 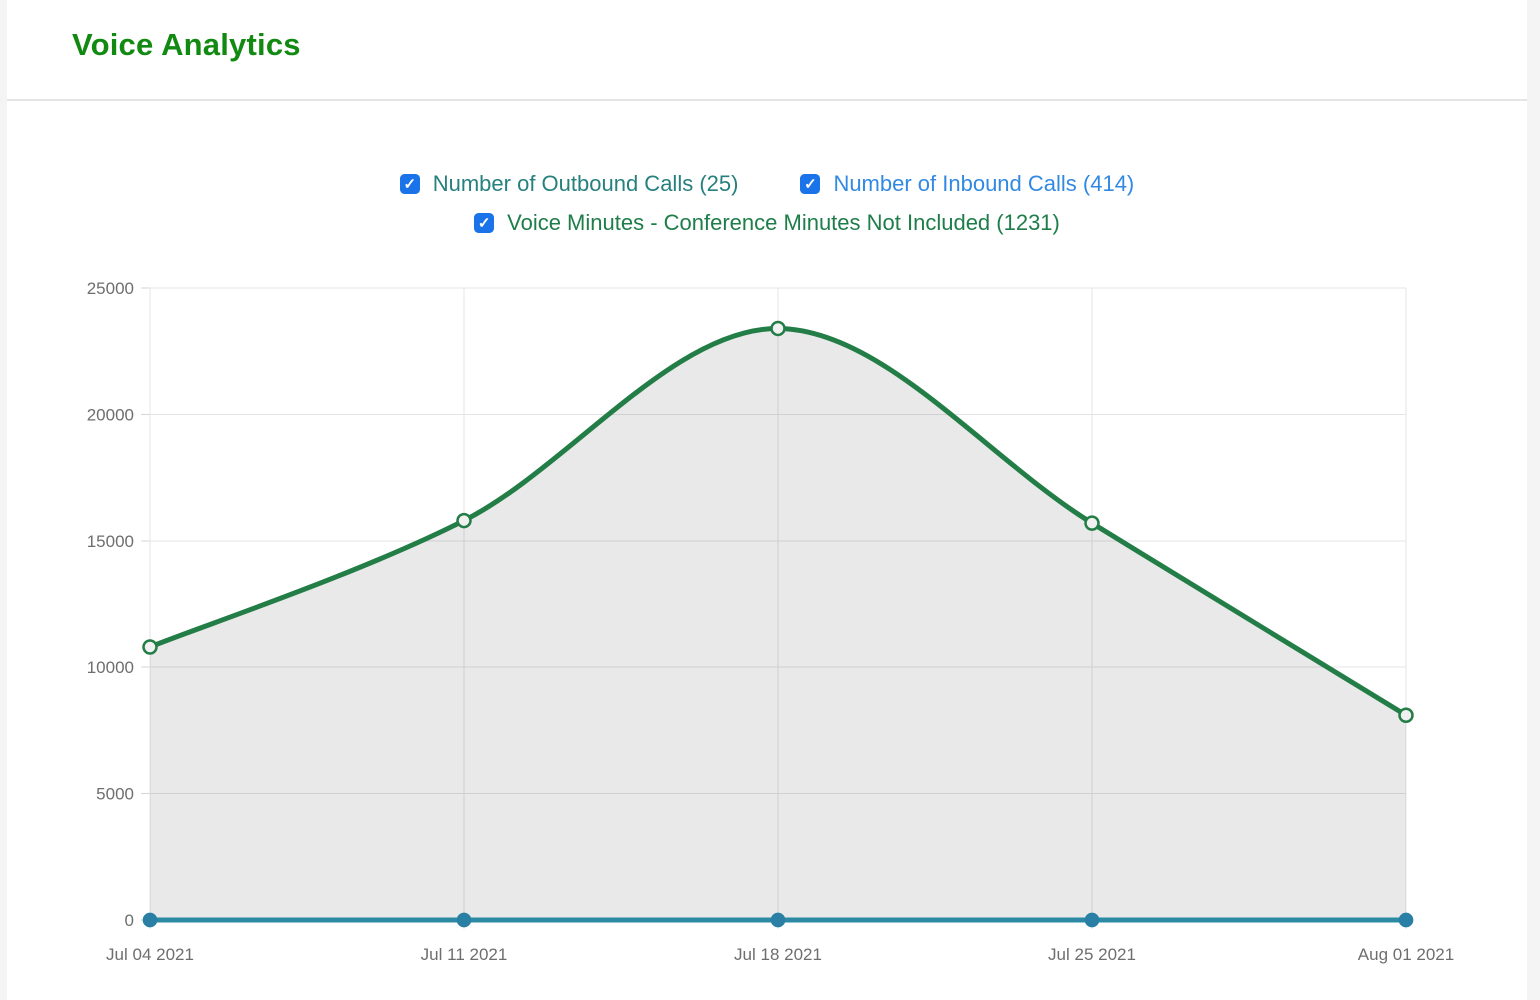 What do you see at coordinates (1406, 954) in the screenshot?
I see `x-tick-label: Aug 01 2021` at bounding box center [1406, 954].